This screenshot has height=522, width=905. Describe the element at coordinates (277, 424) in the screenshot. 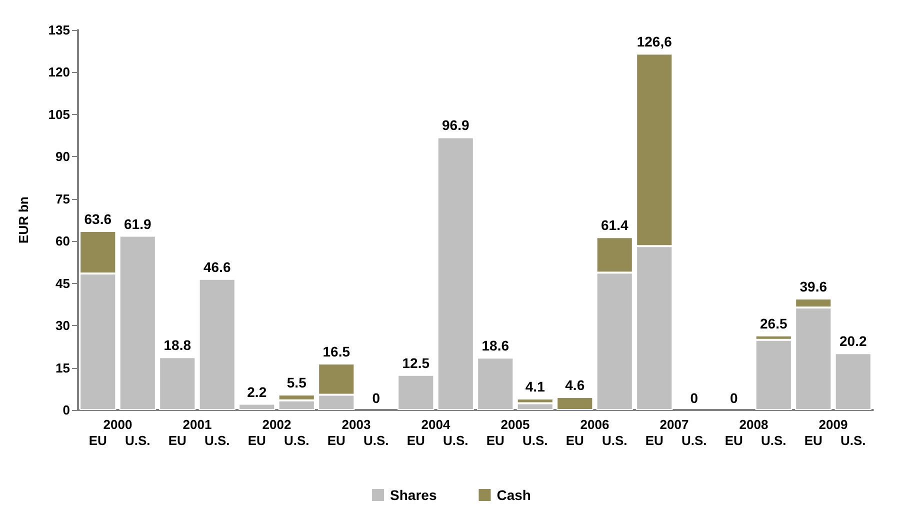

I see `text: 2002` at that location.